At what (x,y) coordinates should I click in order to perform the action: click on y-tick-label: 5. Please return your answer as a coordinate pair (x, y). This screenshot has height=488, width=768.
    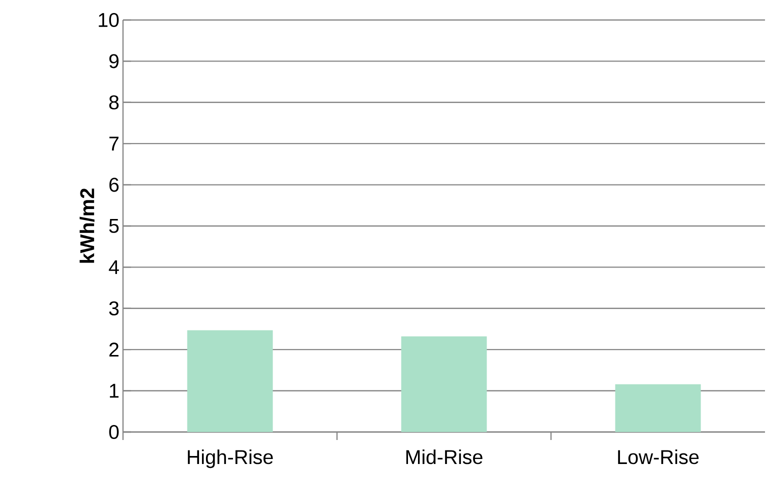
    Looking at the image, I should click on (114, 226).